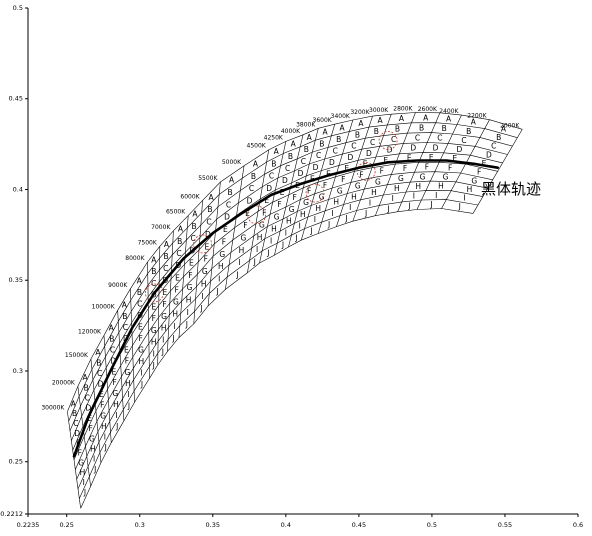  I want to click on x-tick-label: 0.5, so click(432, 525).